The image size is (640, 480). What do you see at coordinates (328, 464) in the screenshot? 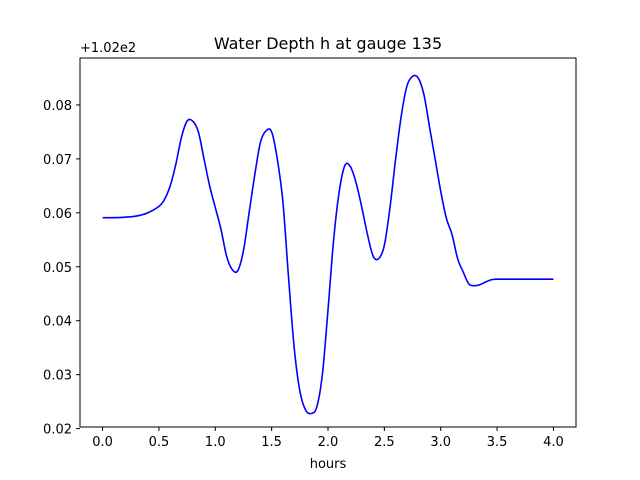
I see `x-axis-label: hours` at bounding box center [328, 464].